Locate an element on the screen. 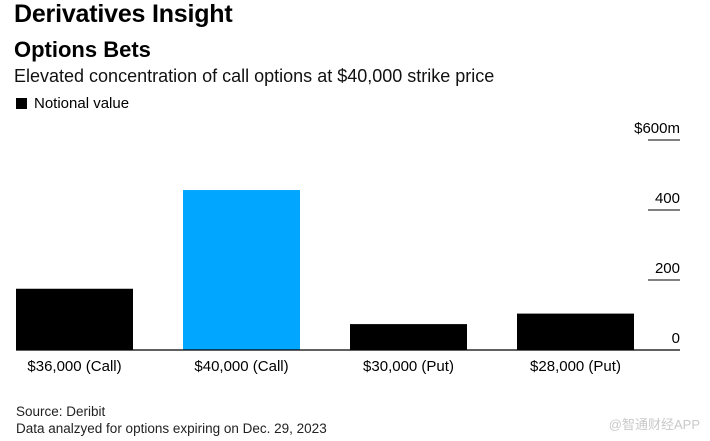 Image resolution: width=710 pixels, height=441 pixels. x-tick-label-0: $36,000 (Call) is located at coordinates (74, 366).